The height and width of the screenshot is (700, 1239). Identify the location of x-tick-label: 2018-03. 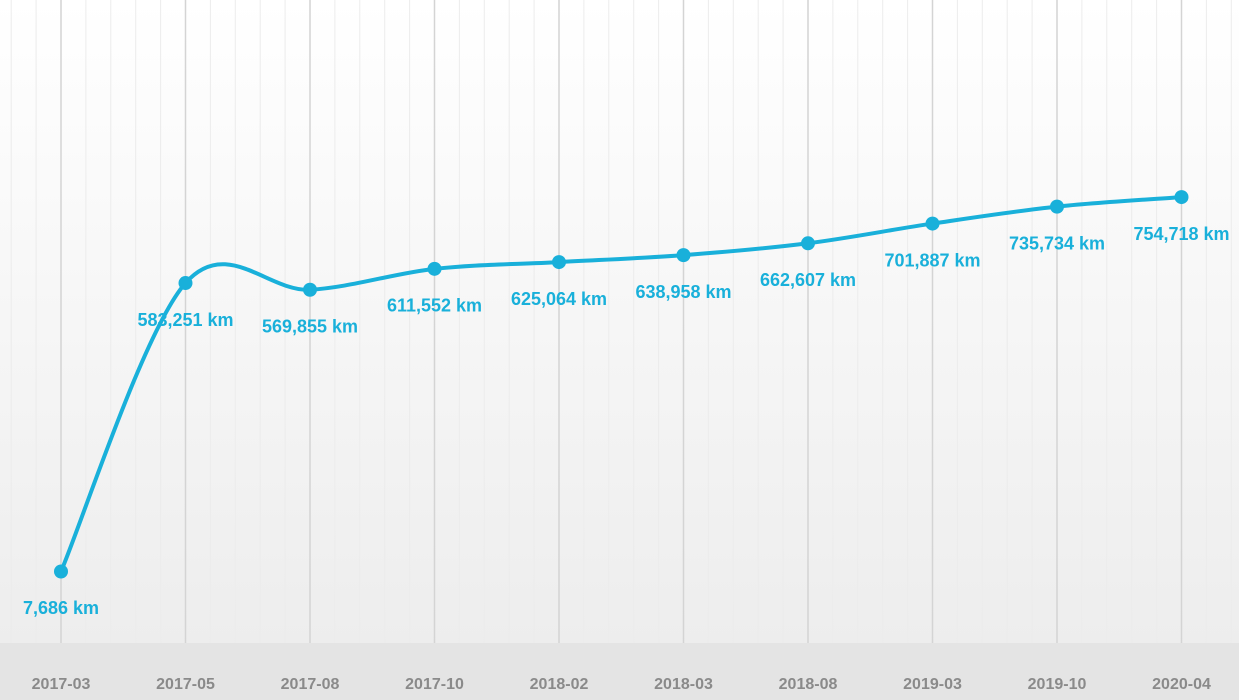
(683, 684).